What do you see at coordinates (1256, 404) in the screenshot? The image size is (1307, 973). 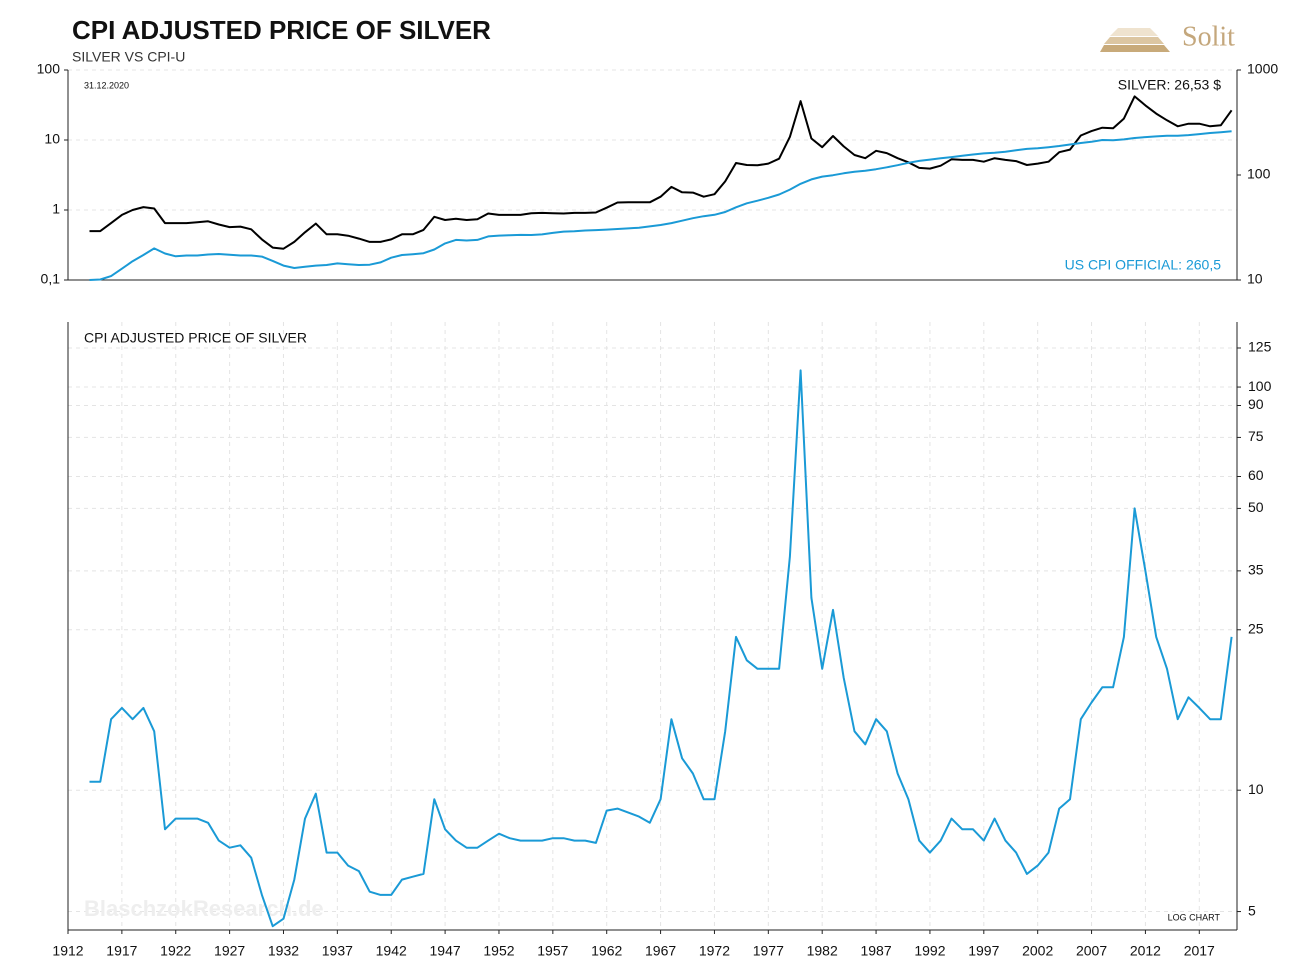 I see `y-tick-label: 90` at bounding box center [1256, 404].